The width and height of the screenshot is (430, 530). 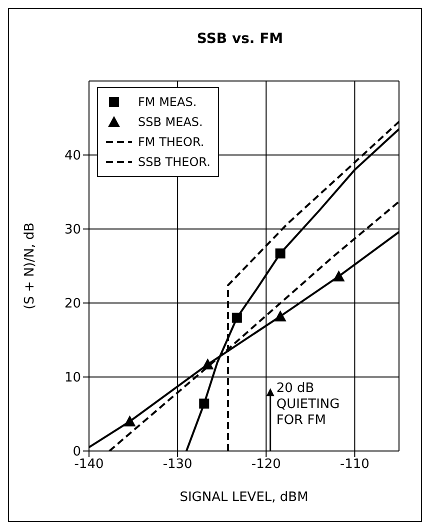 I want to click on y-tick-label: 40, so click(x=72, y=156).